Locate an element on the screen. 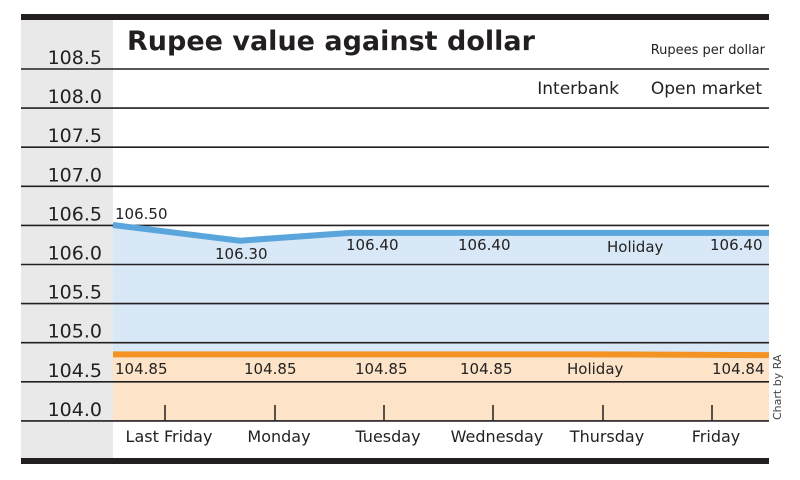 This screenshot has width=800, height=480. open-market-data-label: 106.50 is located at coordinates (141, 214).